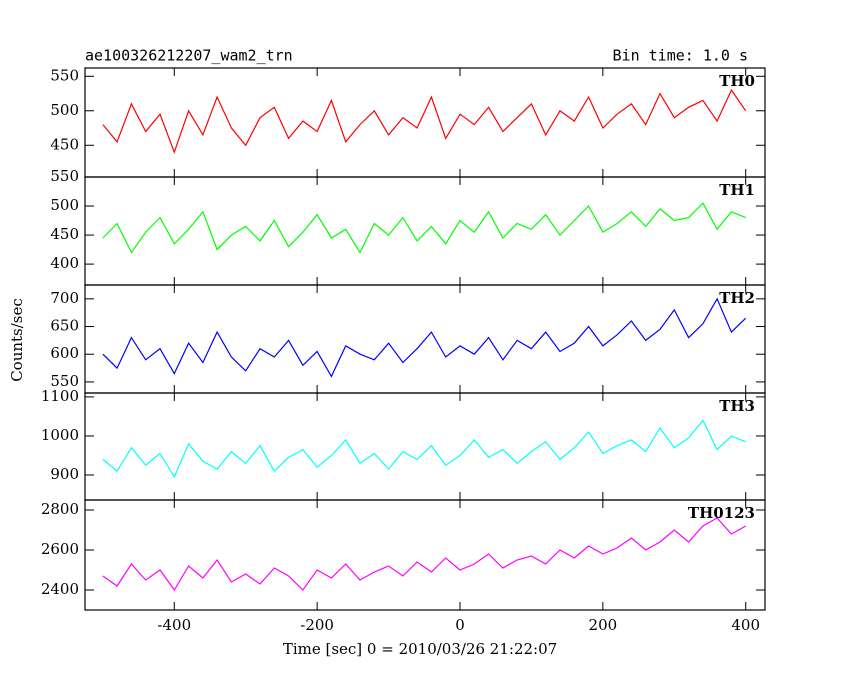  Describe the element at coordinates (680, 56) in the screenshot. I see `bin-time: Bin time: 1.0 s` at that location.